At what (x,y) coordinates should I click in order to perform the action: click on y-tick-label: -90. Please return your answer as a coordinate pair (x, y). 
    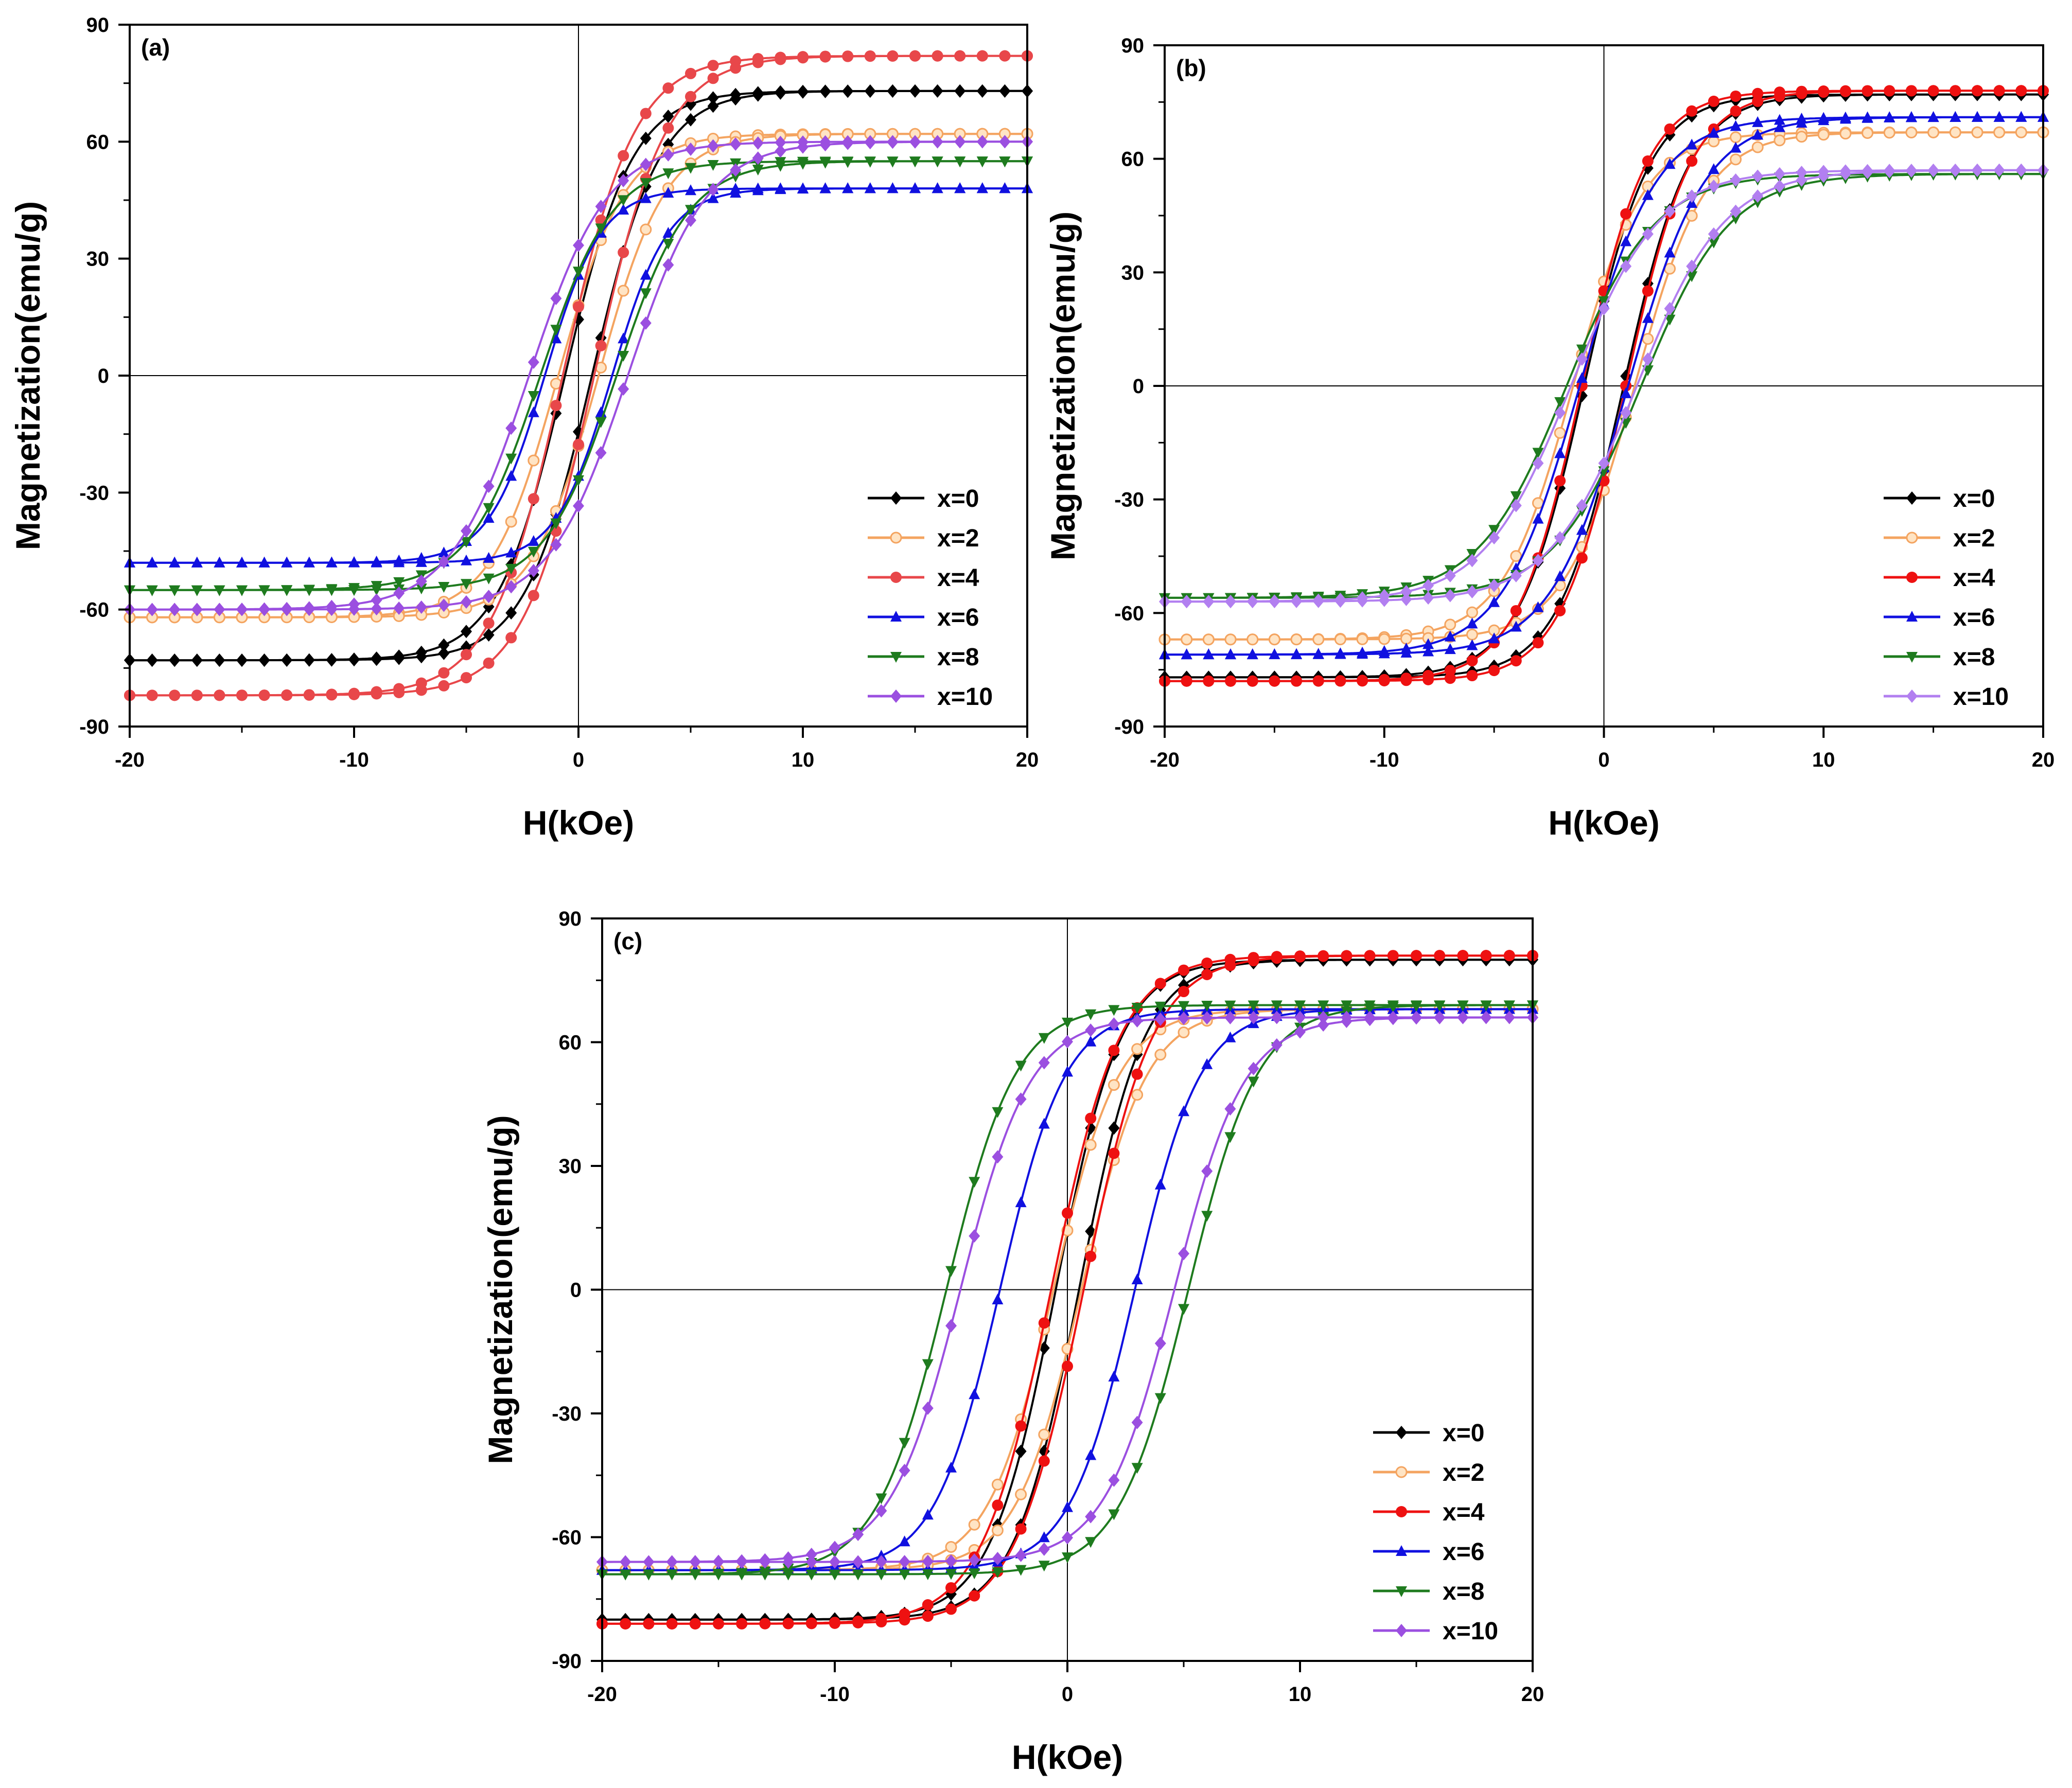
    Looking at the image, I should click on (94, 727).